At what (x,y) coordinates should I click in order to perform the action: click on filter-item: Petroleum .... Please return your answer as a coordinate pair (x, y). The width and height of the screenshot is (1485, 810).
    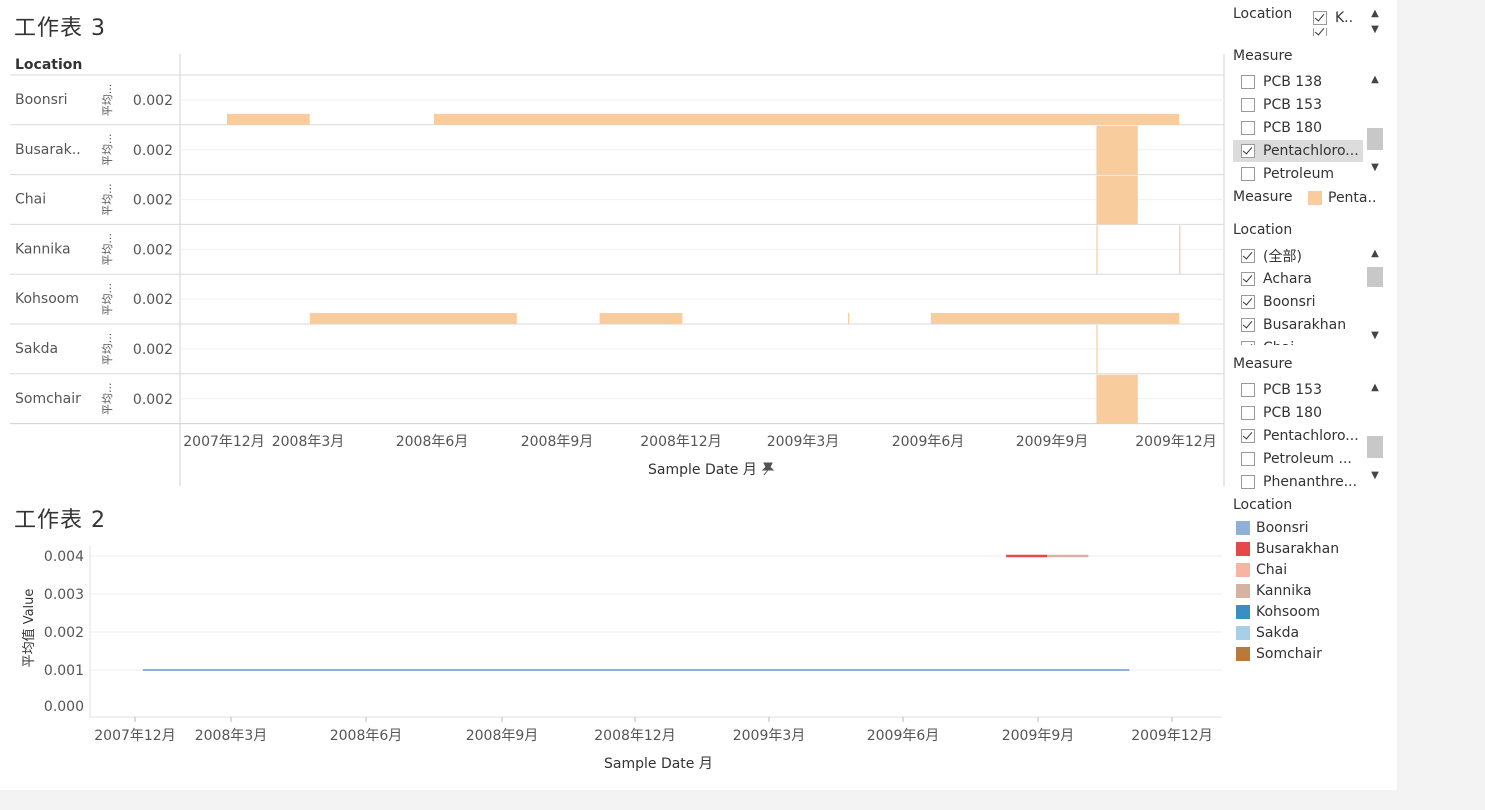
    Looking at the image, I should click on (1298, 459).